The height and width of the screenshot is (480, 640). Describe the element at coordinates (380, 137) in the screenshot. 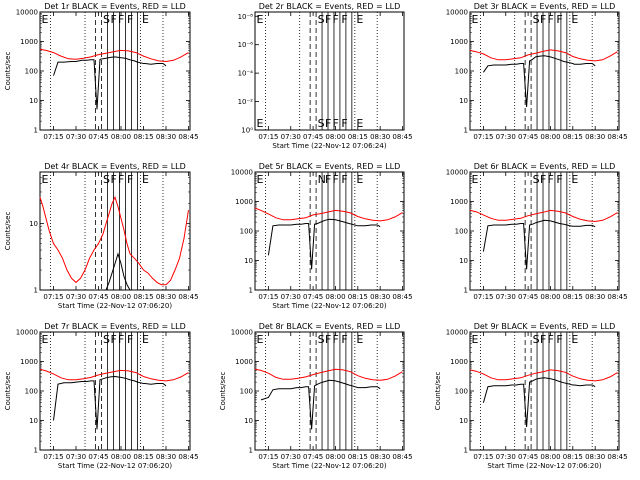

I see `x-tick-label: 08:30` at that location.